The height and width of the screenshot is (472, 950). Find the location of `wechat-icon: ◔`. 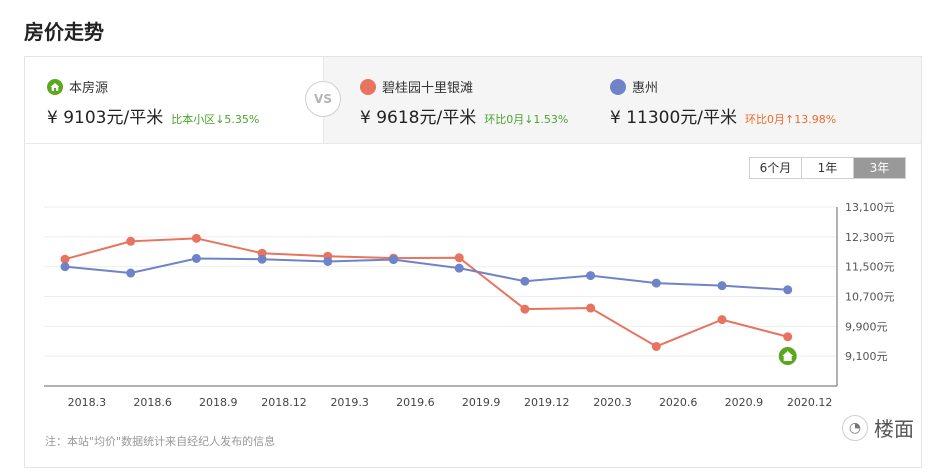

wechat-icon: ◔ is located at coordinates (855, 427).